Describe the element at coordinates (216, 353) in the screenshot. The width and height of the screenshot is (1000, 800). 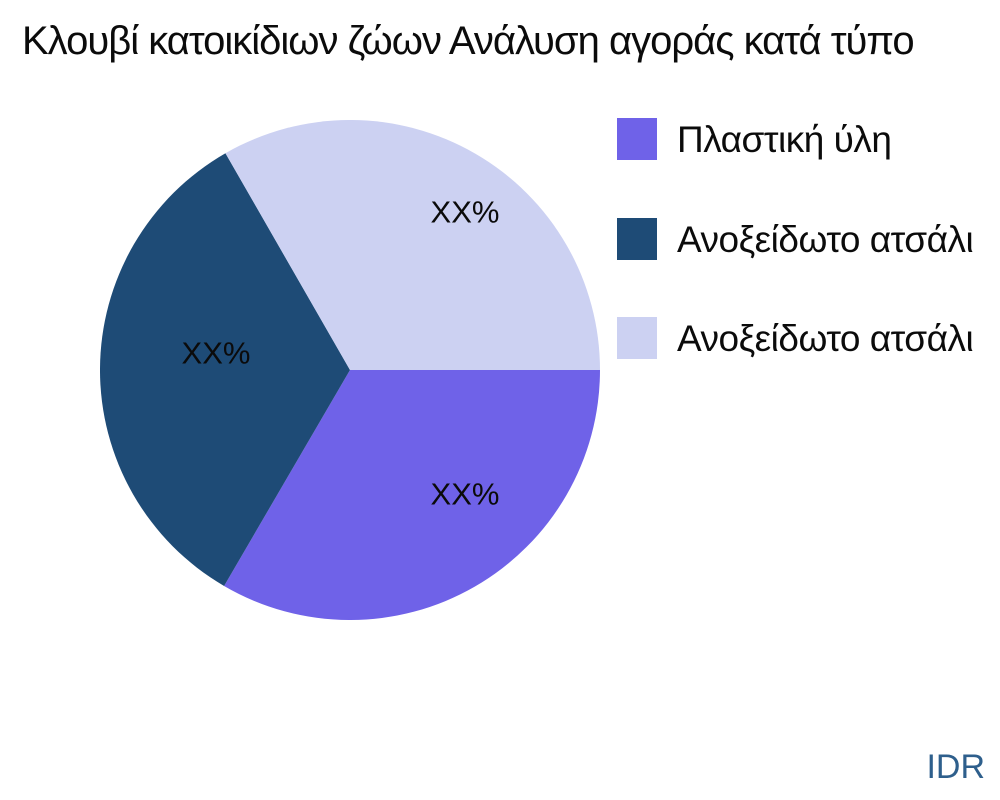
I see `slice-percentage-label-steel-1: XX%` at that location.